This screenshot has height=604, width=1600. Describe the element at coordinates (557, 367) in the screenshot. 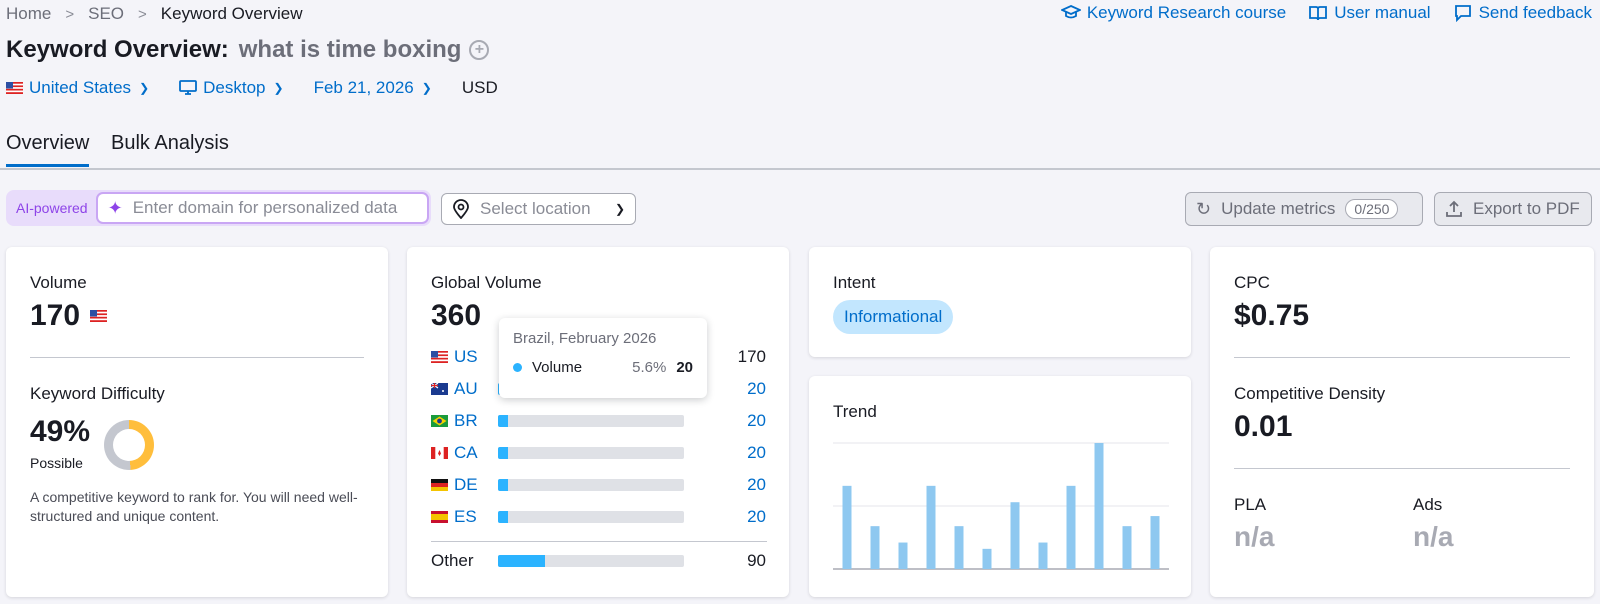

I see `tooltip-series: Volume` at that location.